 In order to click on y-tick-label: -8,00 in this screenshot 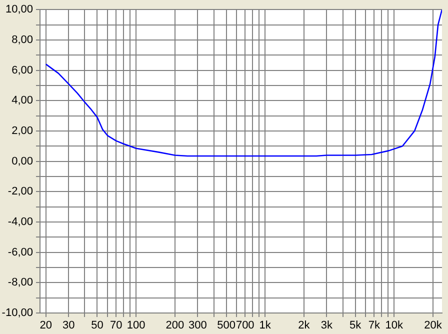, I will do `click(20, 282)`.